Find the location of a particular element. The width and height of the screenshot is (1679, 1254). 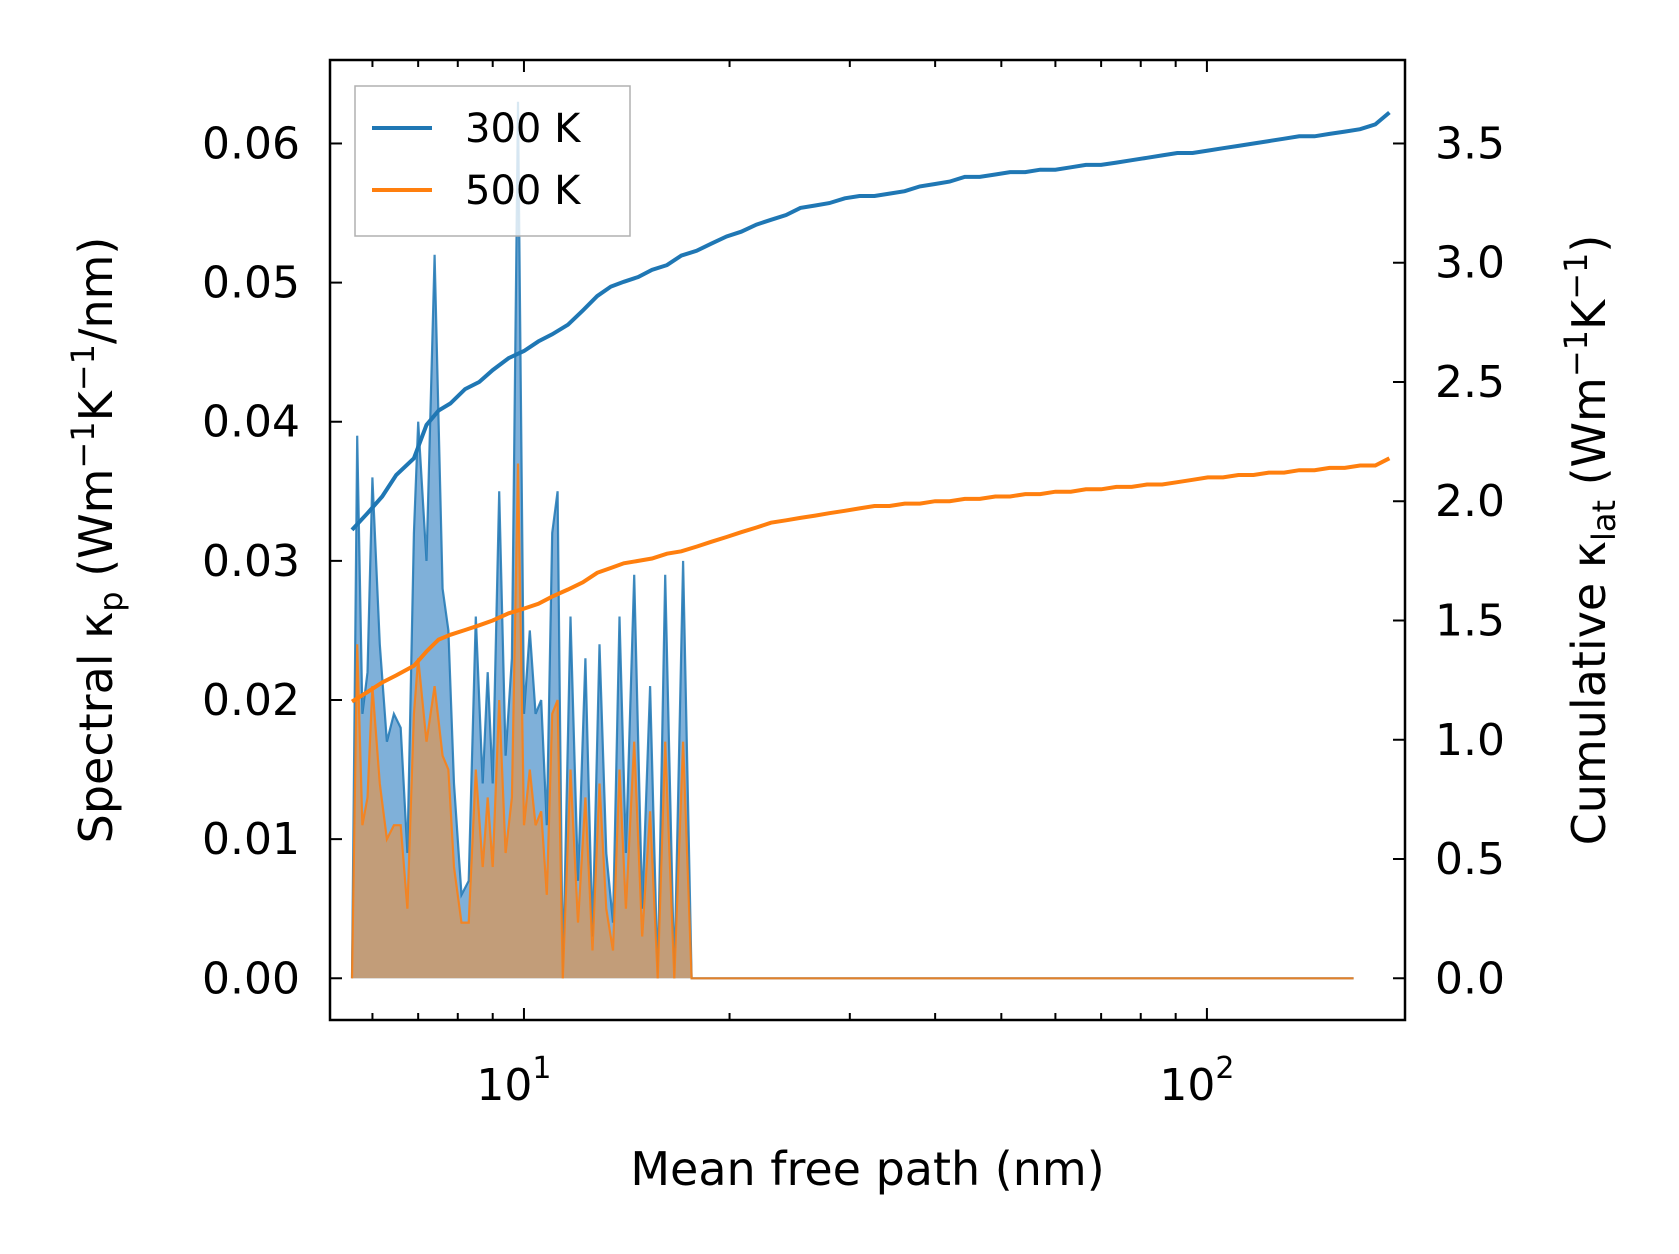

right-y-label-k: K is located at coordinates (1589, 314).